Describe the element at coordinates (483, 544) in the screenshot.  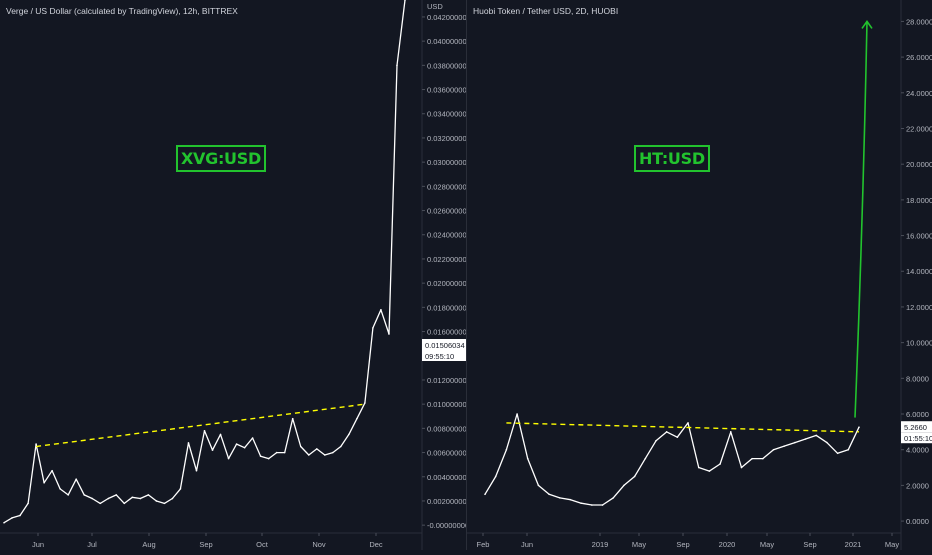
I see `x-tick-label: Feb` at that location.